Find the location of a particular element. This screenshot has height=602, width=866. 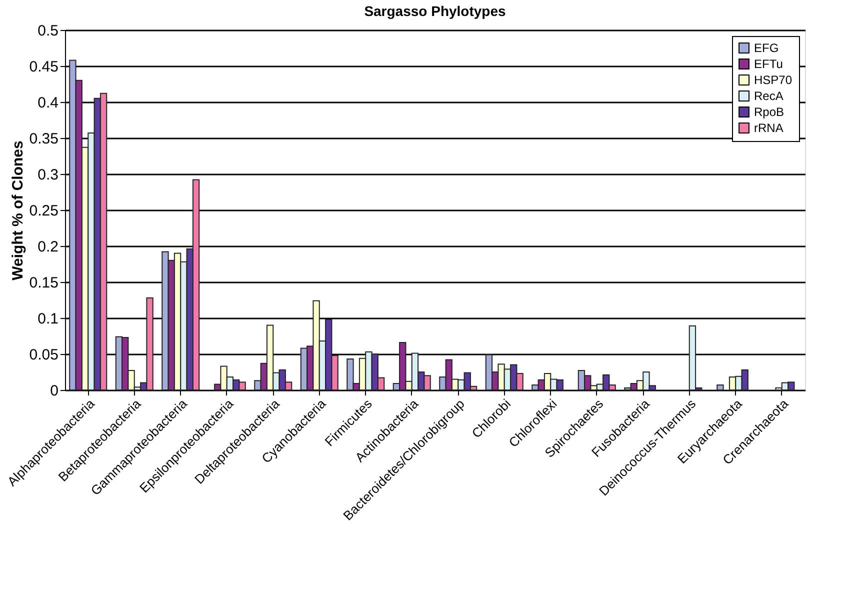

legend-label: EFG is located at coordinates (766, 48).